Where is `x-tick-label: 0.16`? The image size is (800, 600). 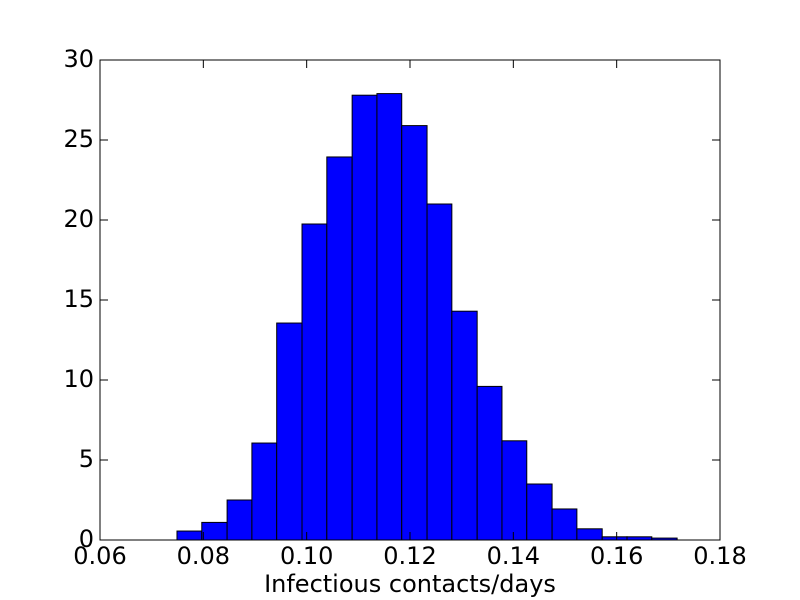 x-tick-label: 0.16 is located at coordinates (616, 556).